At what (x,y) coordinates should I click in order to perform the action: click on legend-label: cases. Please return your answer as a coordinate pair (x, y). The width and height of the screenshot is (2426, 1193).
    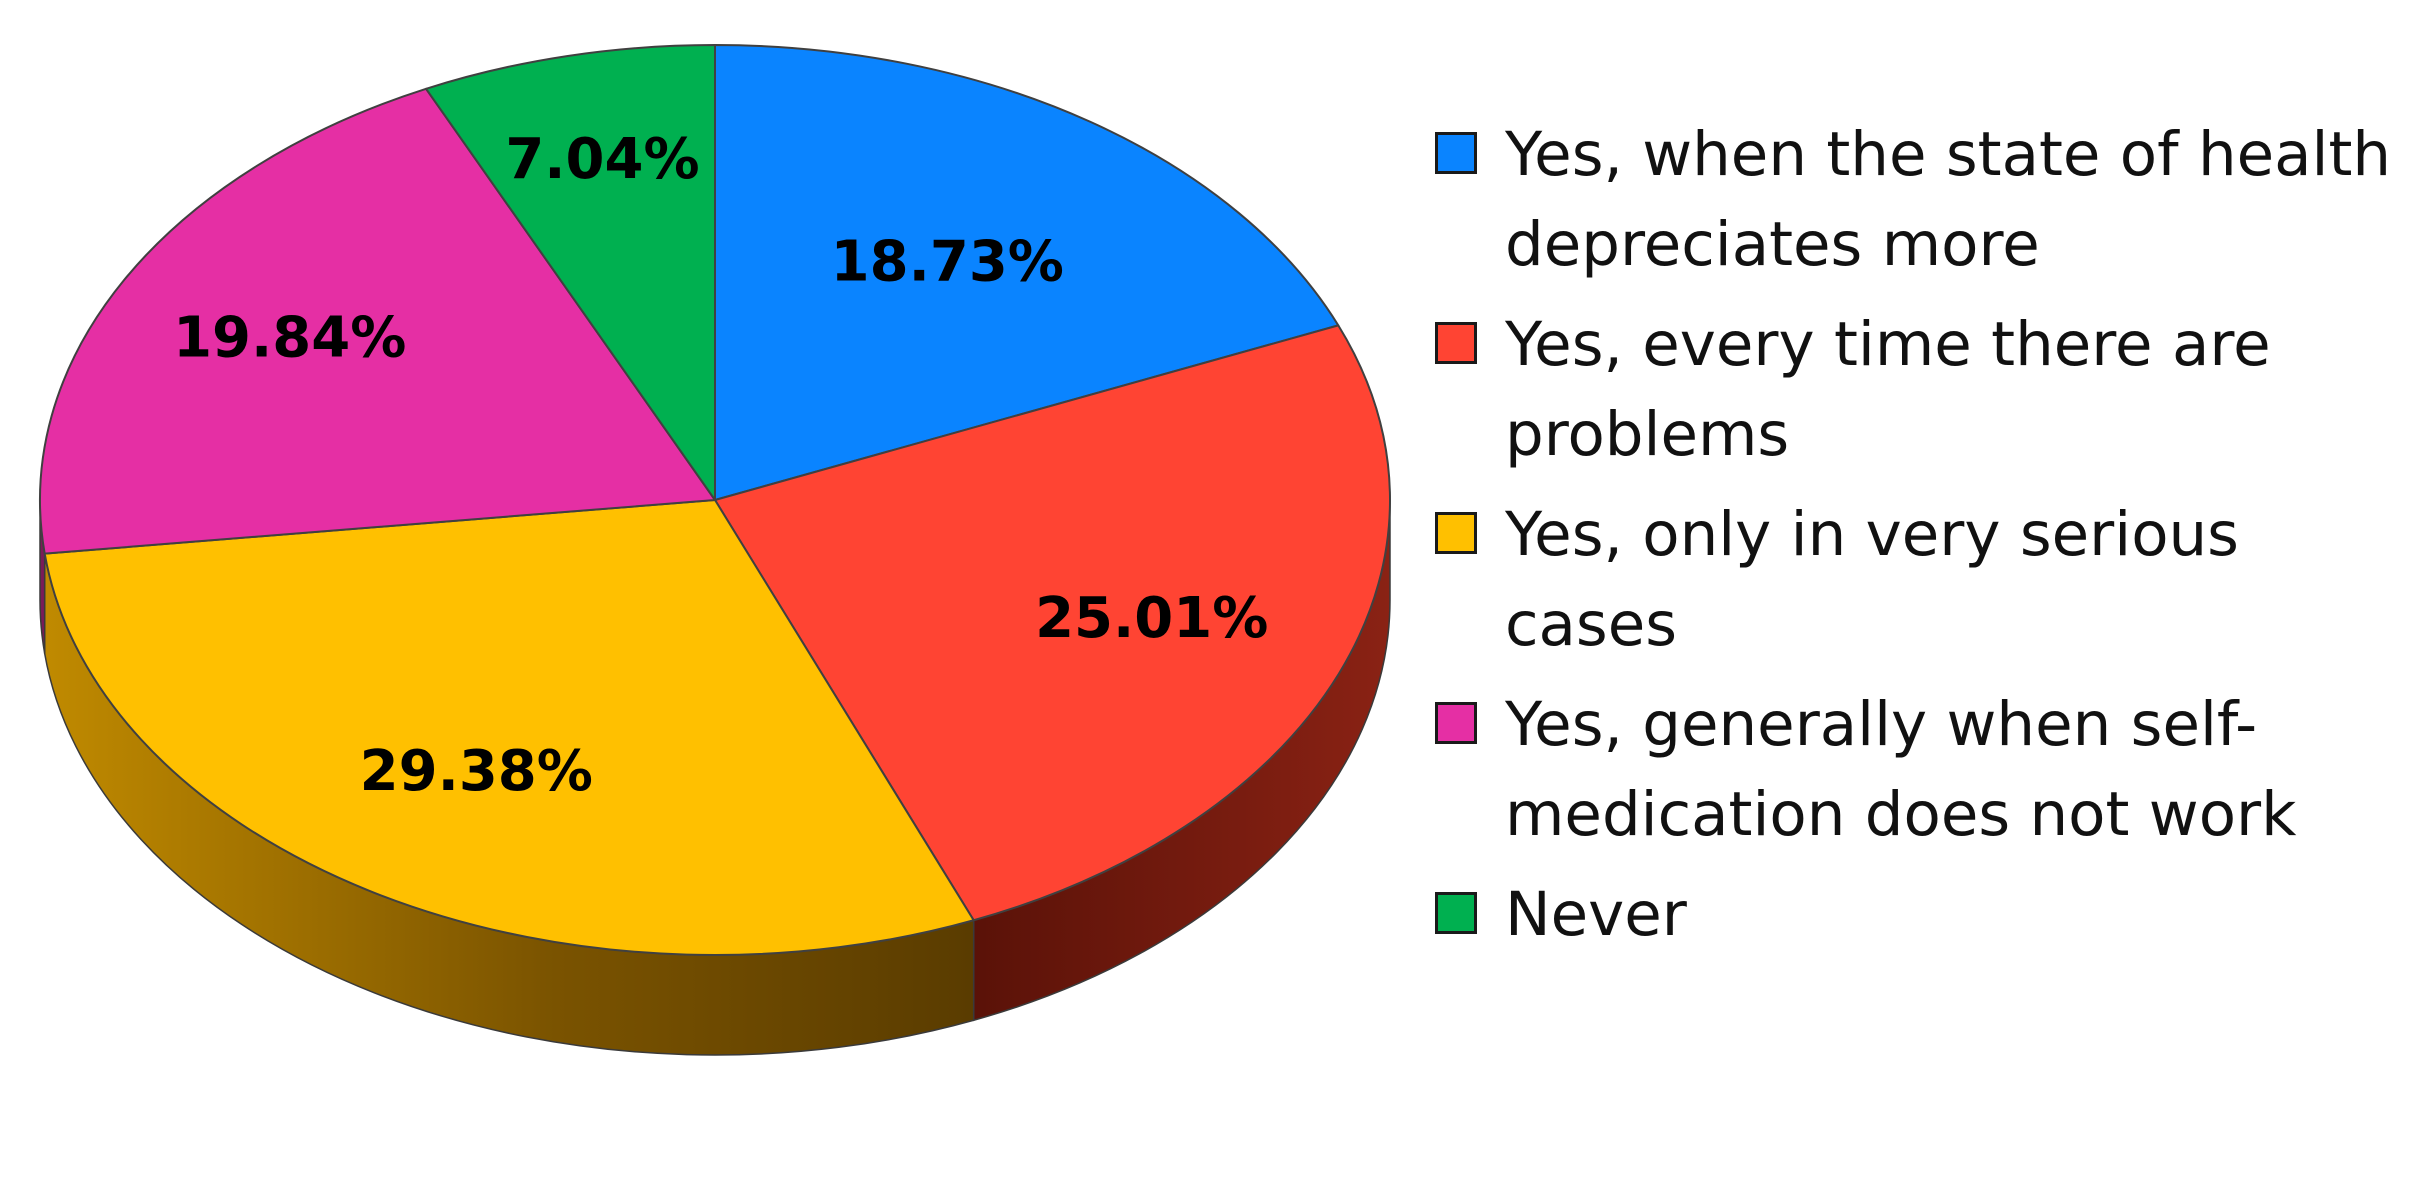
    Looking at the image, I should click on (1591, 624).